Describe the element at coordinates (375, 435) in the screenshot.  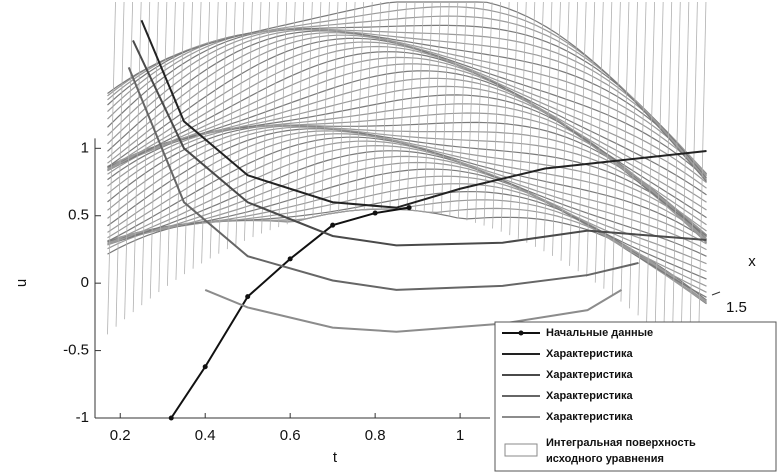
I see `x-tick-label: 0.8` at that location.